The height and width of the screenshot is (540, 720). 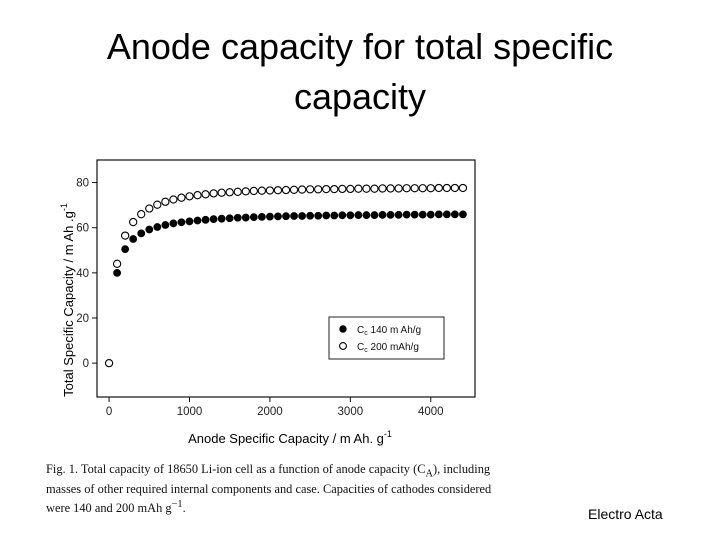 I want to click on caption-ending: ., so click(x=184, y=508).